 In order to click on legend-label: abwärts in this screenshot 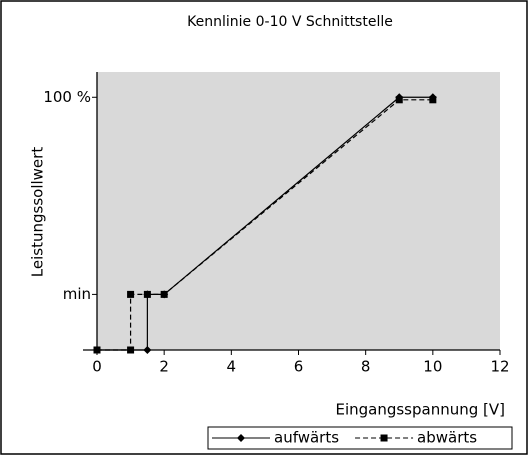, I will do `click(447, 438)`.